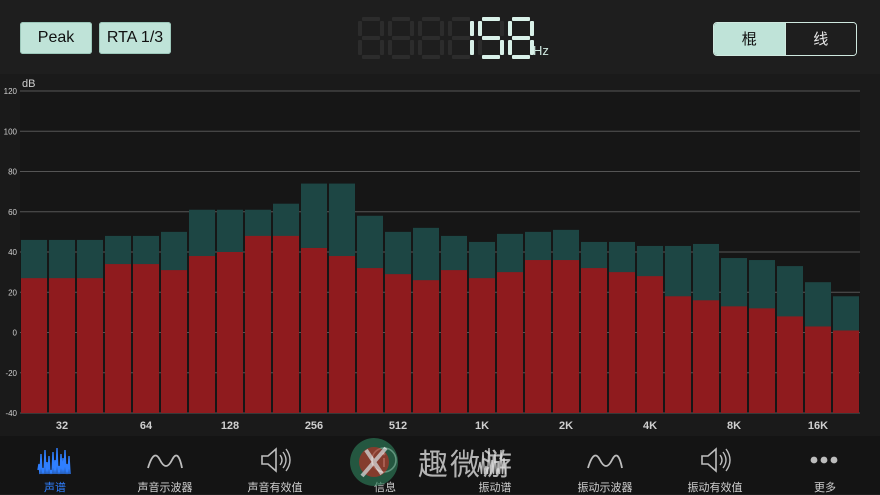 This screenshot has width=880, height=495. I want to click on nav-tab-5: 振动示波器, so click(605, 465).